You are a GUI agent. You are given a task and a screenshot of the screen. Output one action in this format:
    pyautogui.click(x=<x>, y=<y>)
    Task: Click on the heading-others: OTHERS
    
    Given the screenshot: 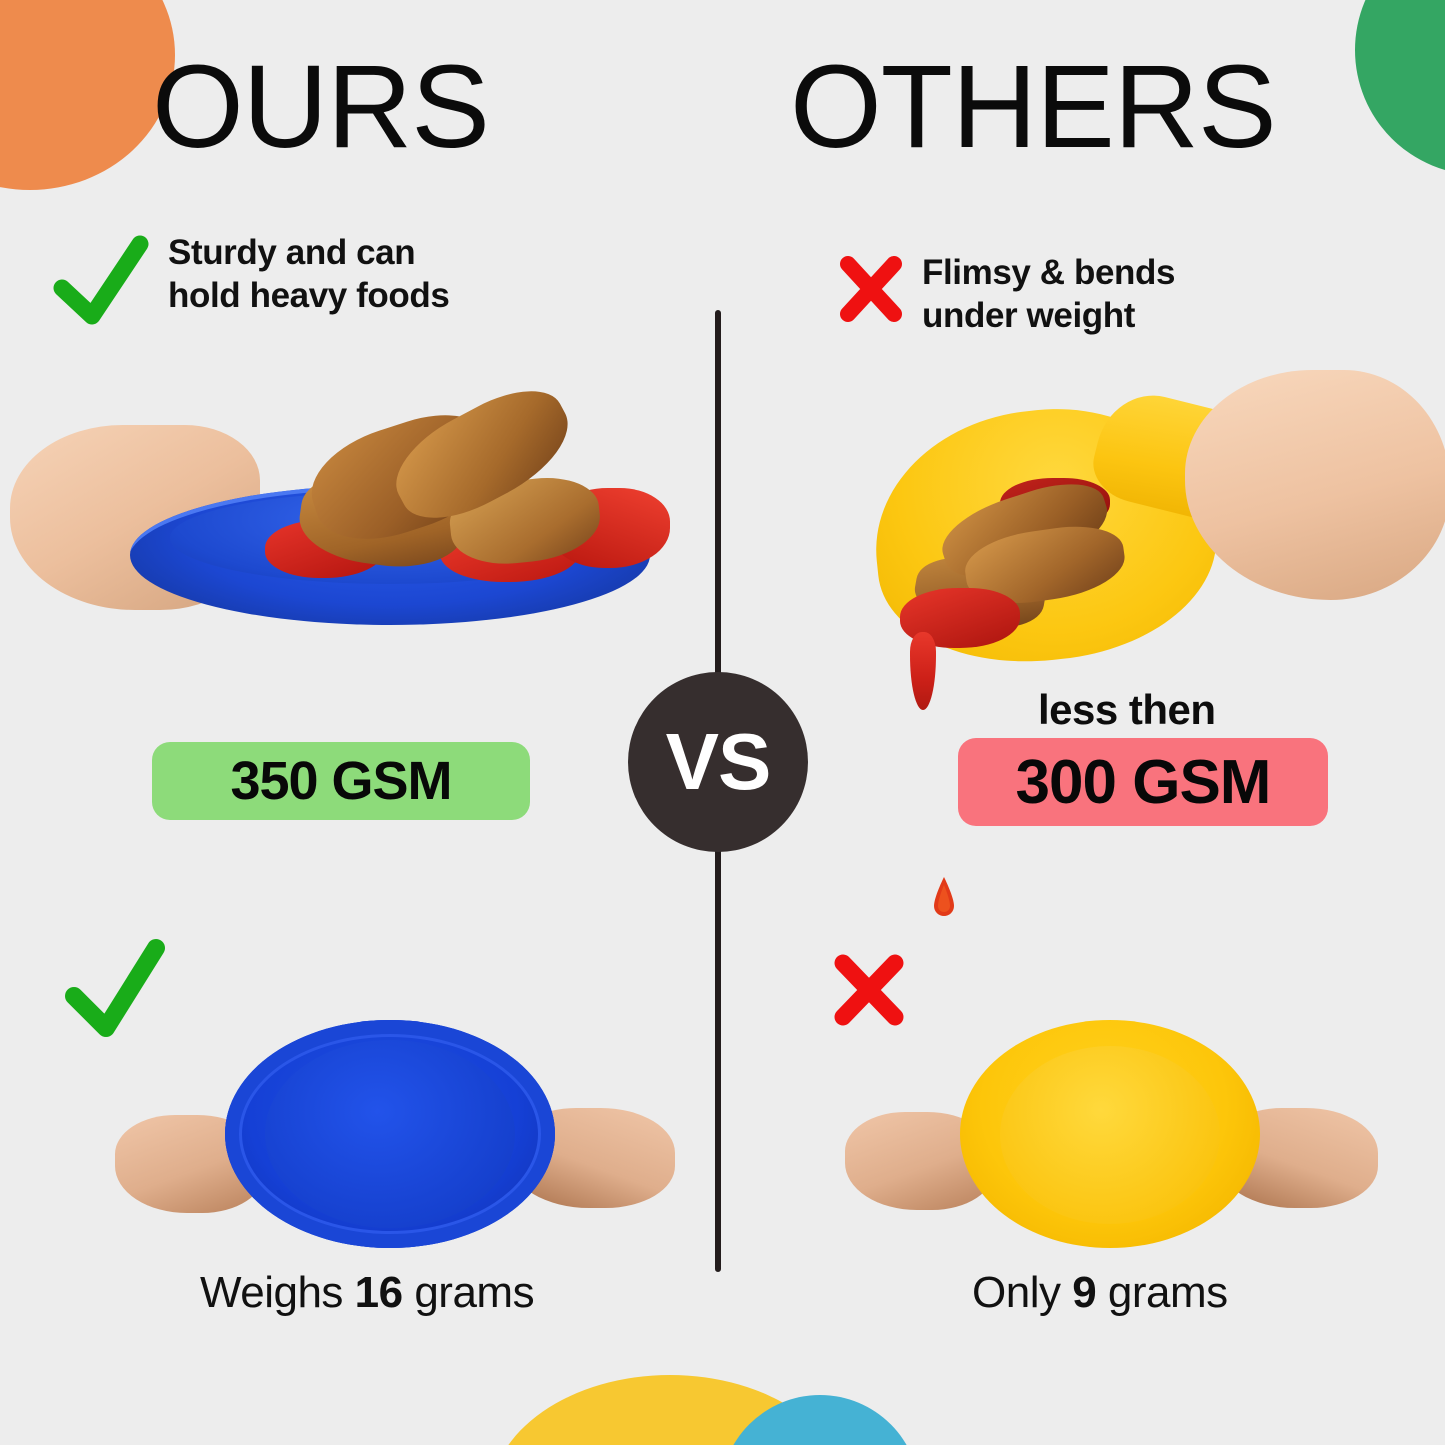 What is the action you would take?
    pyautogui.click(x=1033, y=107)
    